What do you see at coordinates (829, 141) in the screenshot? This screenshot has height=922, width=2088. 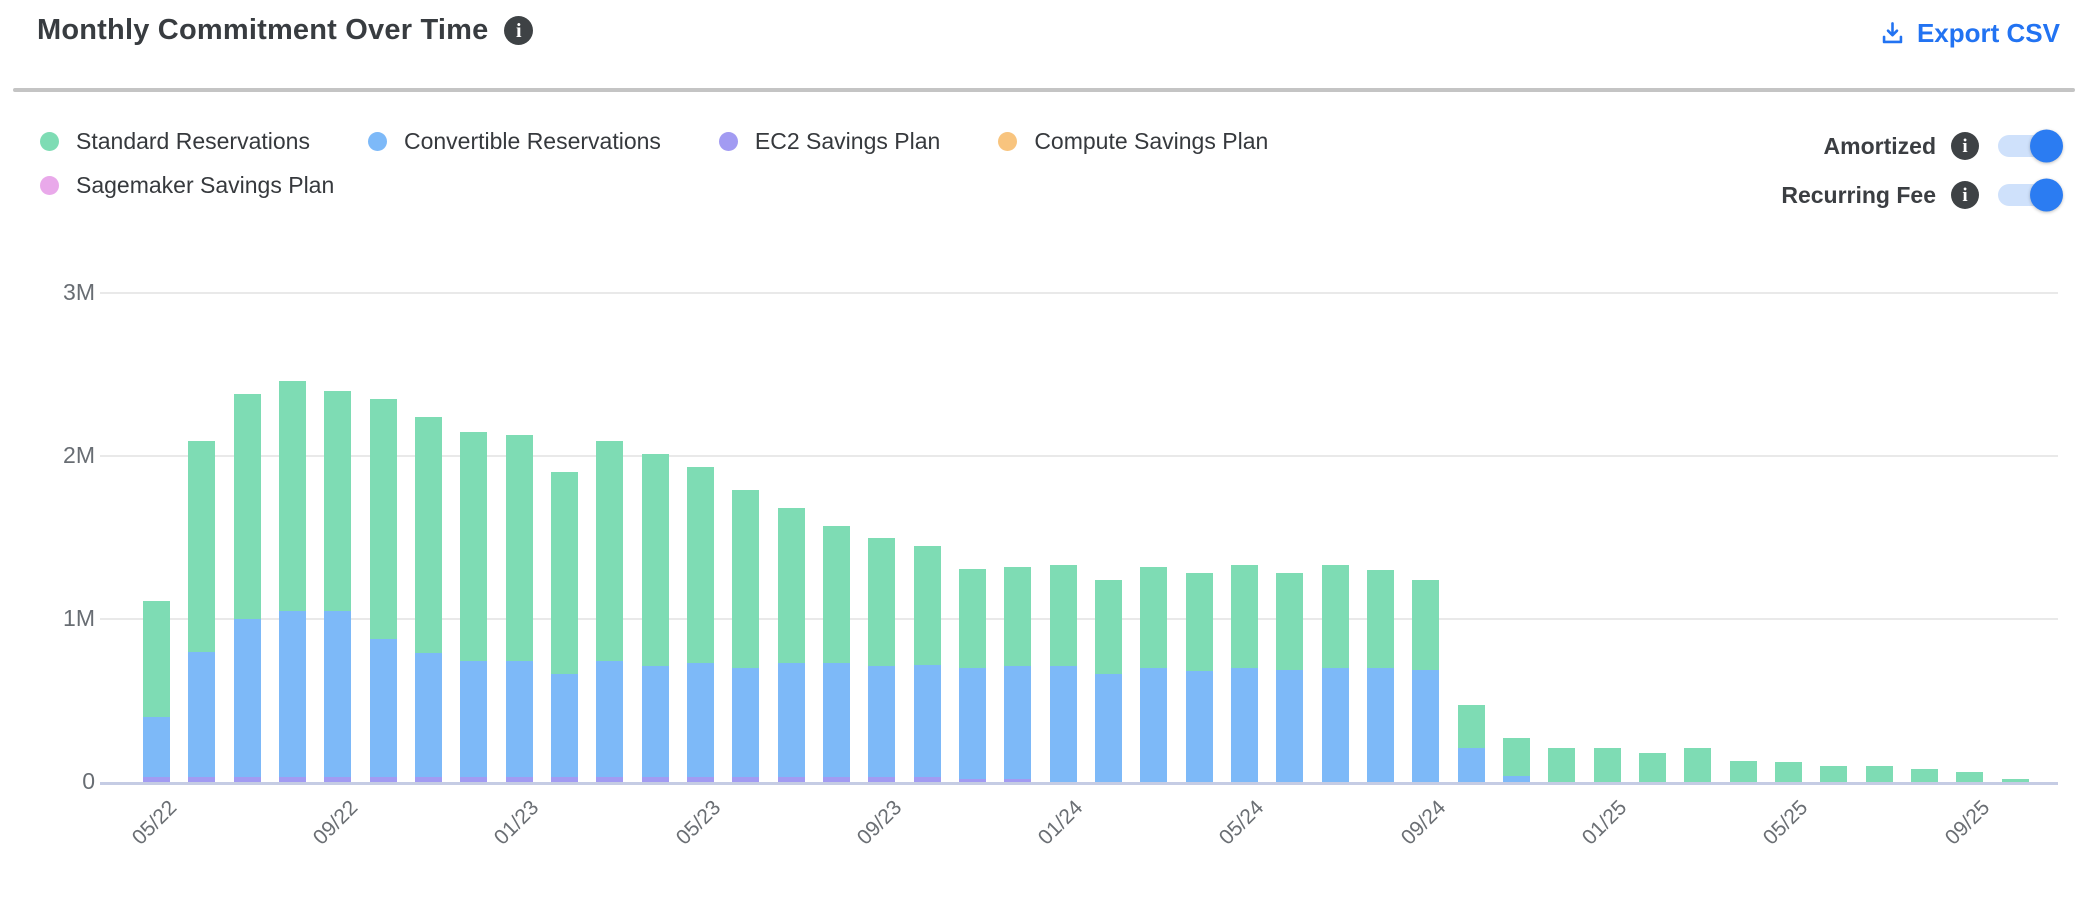 I see `legend-item-ec2-savings-plan: EC2 Savings Plan` at bounding box center [829, 141].